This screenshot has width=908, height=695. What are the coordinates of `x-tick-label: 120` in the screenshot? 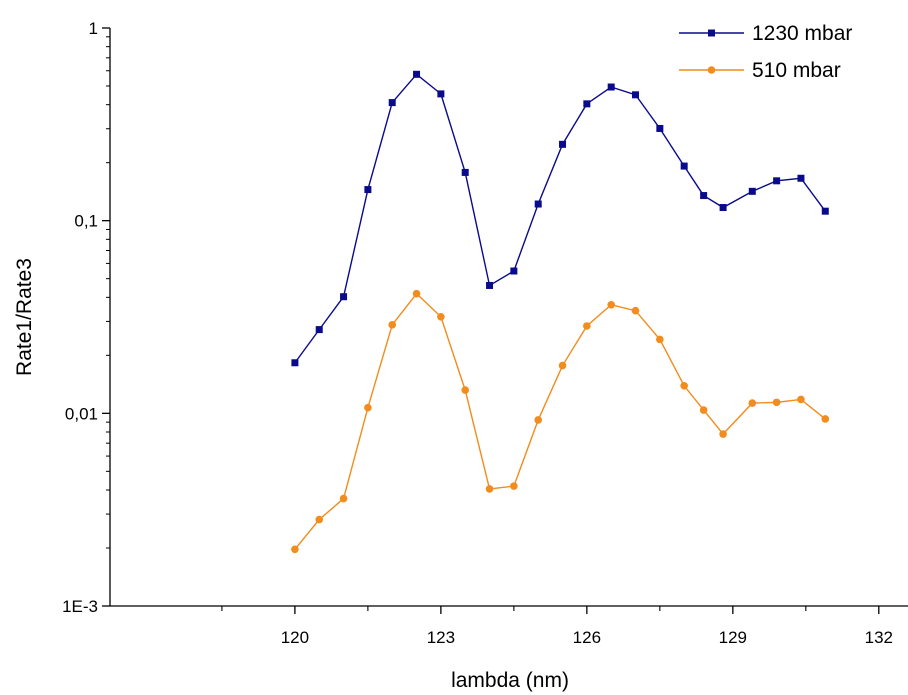 It's located at (295, 637).